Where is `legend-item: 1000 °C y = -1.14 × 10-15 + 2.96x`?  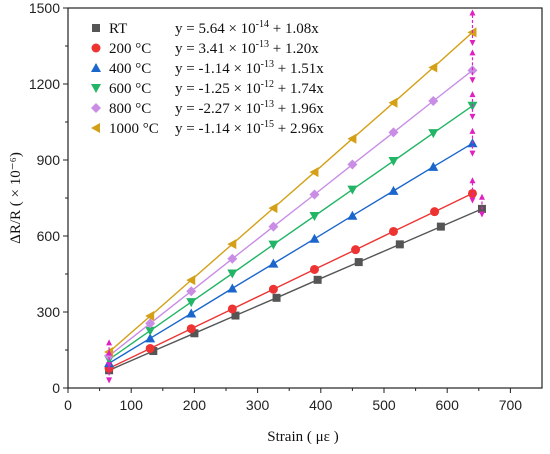 legend-item: 1000 °C y = -1.14 × 10-15 + 2.96x is located at coordinates (207, 128).